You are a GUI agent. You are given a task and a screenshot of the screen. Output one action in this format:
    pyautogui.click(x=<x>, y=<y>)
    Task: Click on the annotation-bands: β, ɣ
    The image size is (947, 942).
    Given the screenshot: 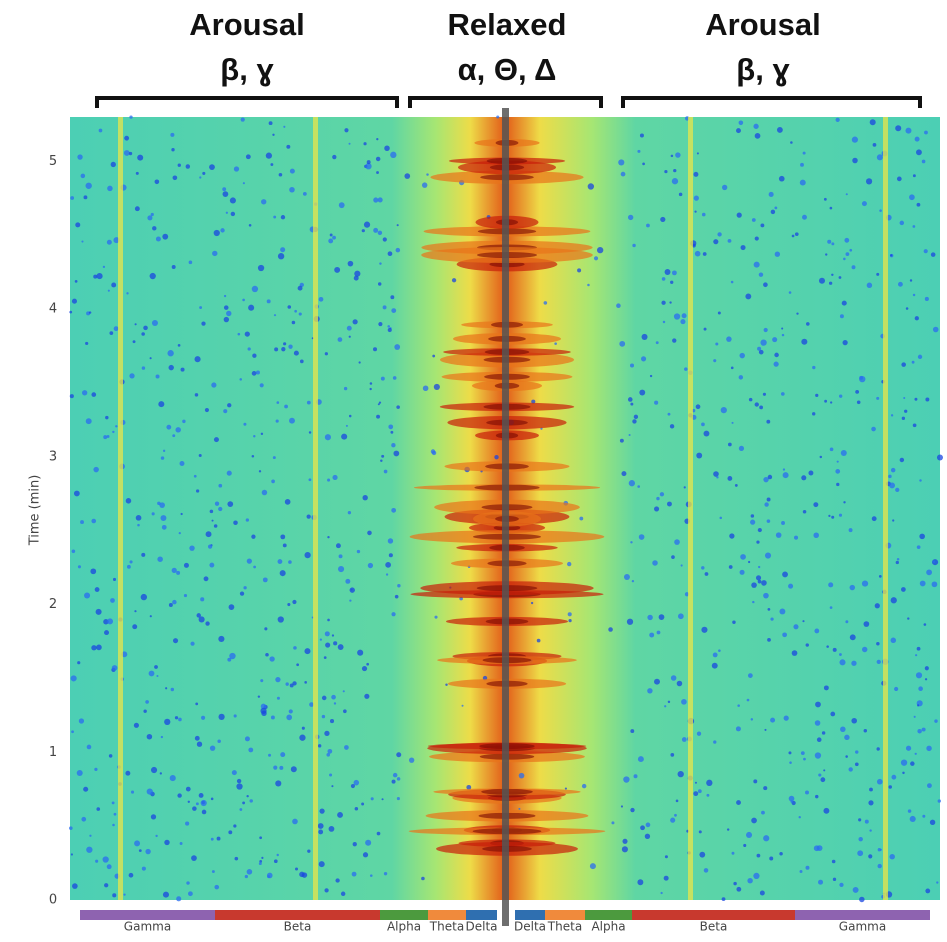 What is the action you would take?
    pyautogui.click(x=763, y=69)
    